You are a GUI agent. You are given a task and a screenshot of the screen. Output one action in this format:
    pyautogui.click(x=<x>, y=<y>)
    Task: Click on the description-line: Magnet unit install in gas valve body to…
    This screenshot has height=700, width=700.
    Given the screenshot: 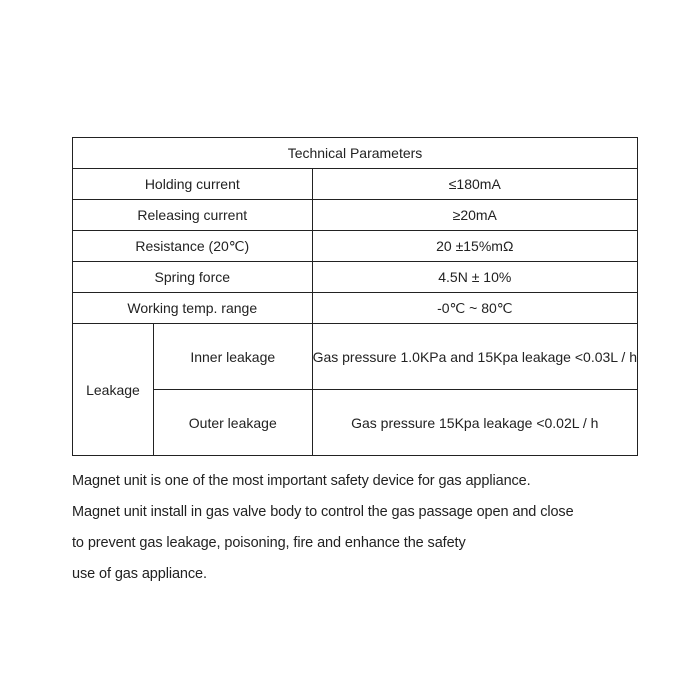 What is the action you would take?
    pyautogui.click(x=323, y=512)
    